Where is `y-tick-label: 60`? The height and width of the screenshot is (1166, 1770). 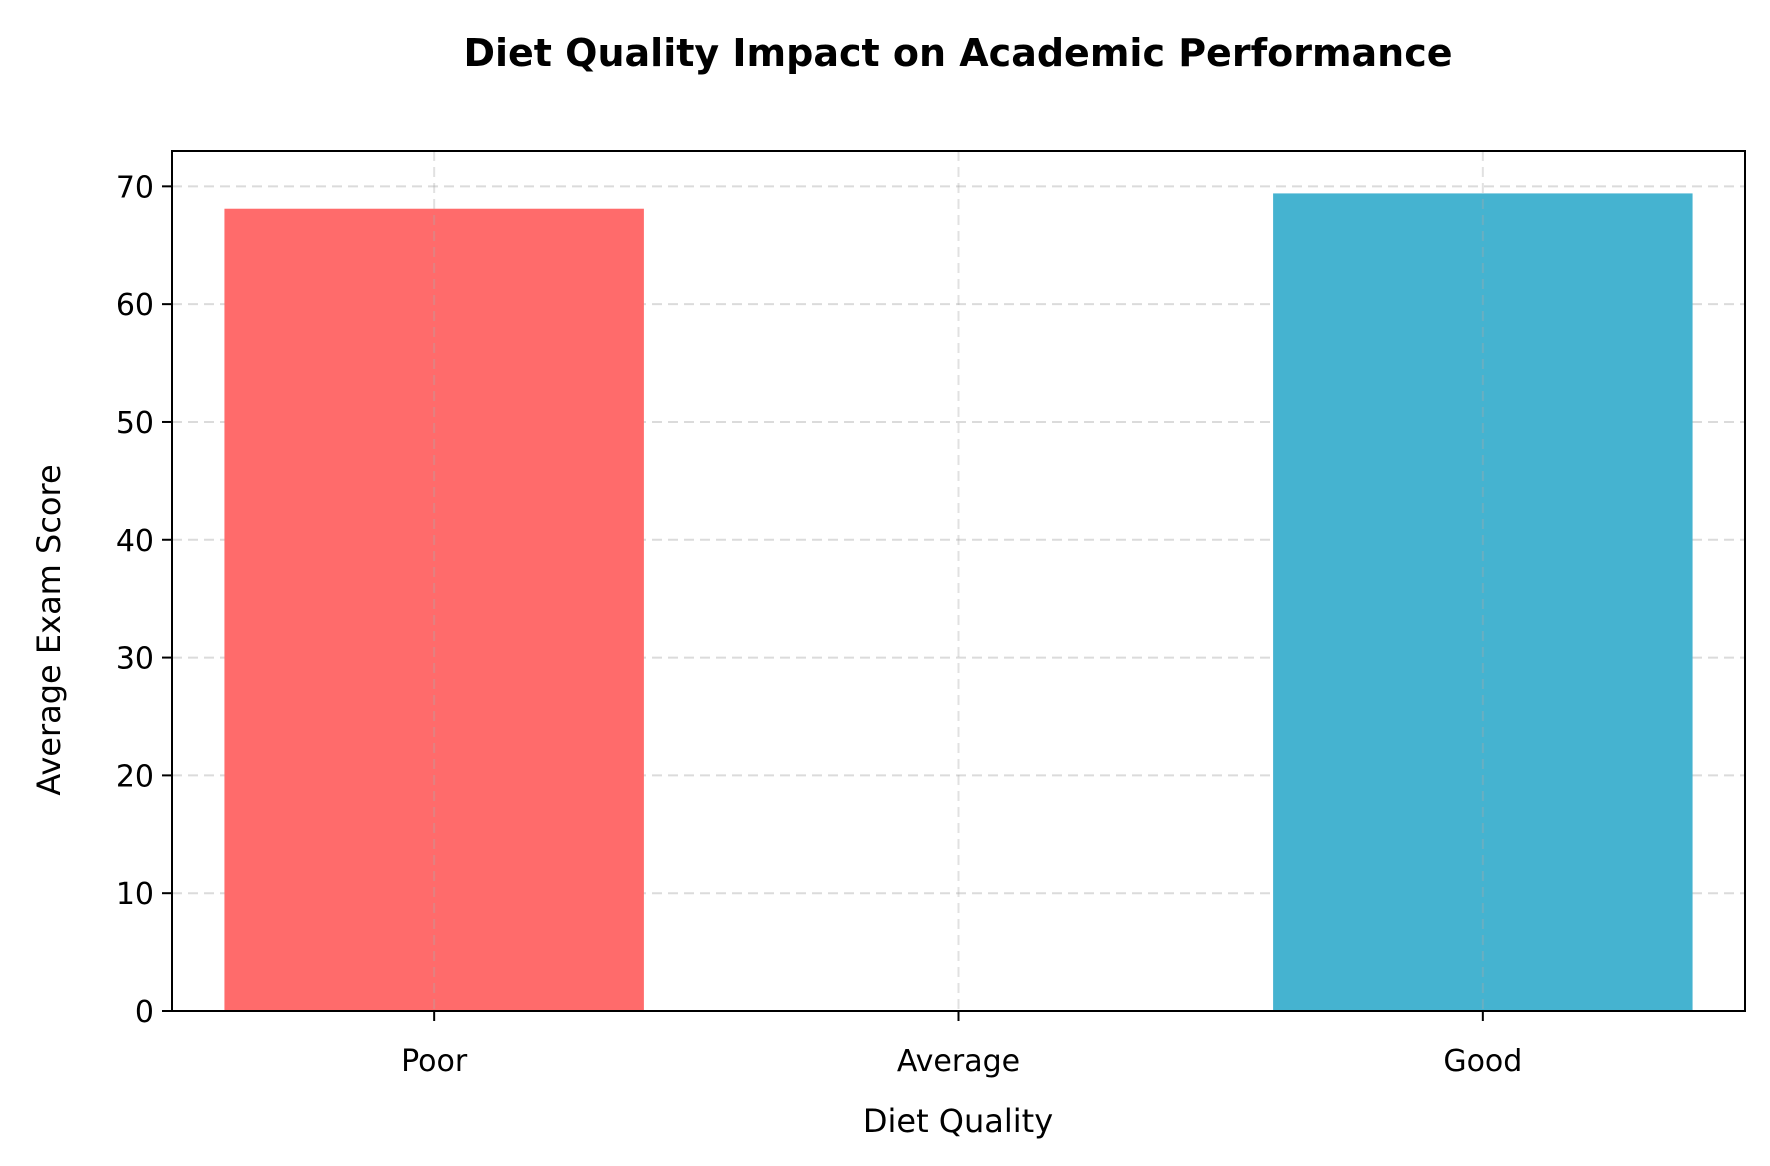 y-tick-label: 60 is located at coordinates (135, 305).